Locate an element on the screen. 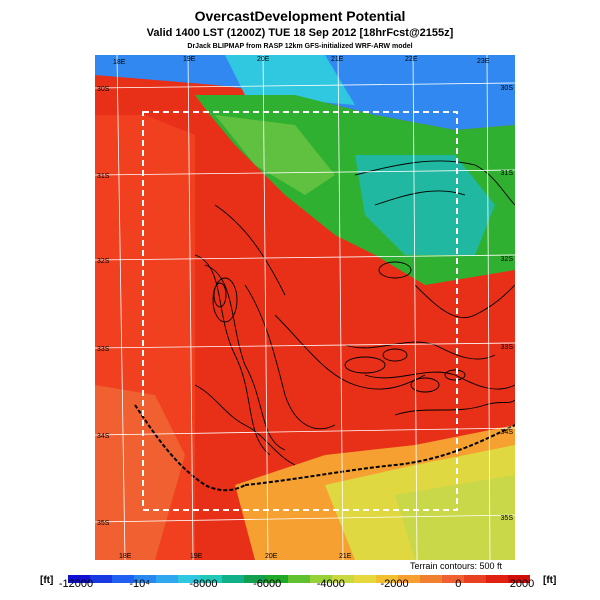 This screenshot has height=600, width=600. lon-labels-bottom: 18E 19E 20E 21E is located at coordinates (235, 556).